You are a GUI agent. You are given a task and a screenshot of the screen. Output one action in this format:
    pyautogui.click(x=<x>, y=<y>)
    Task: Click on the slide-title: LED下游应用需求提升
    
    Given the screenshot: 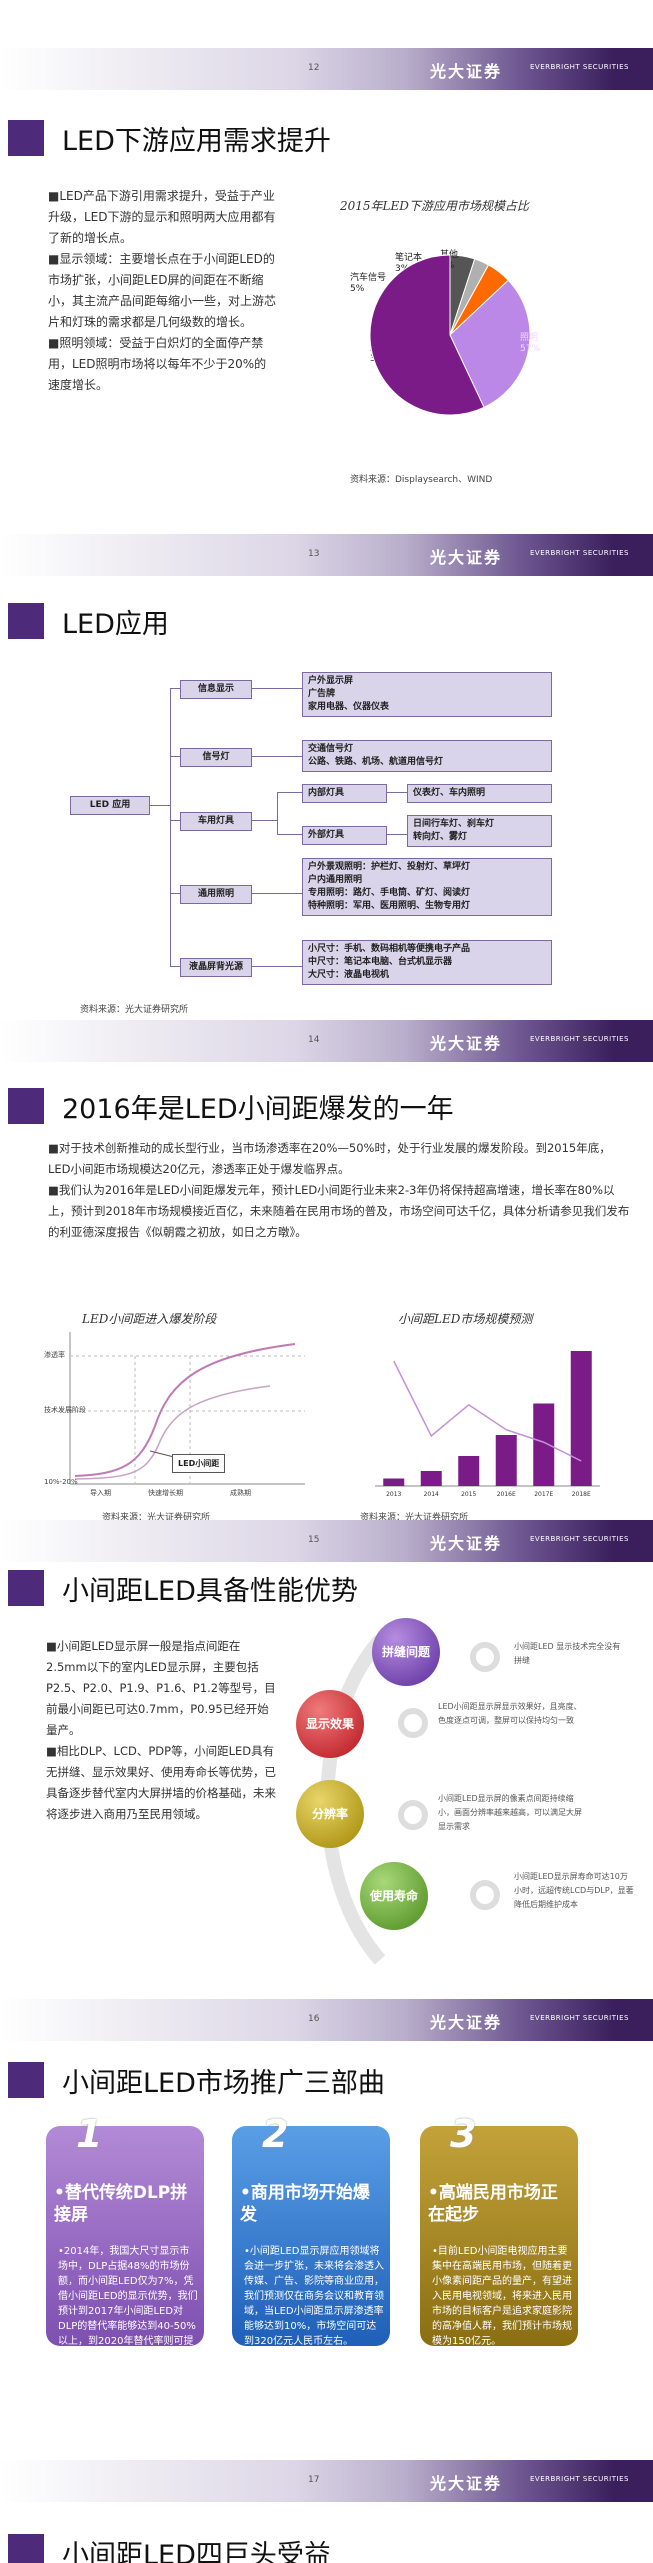 What is the action you would take?
    pyautogui.click(x=165, y=138)
    